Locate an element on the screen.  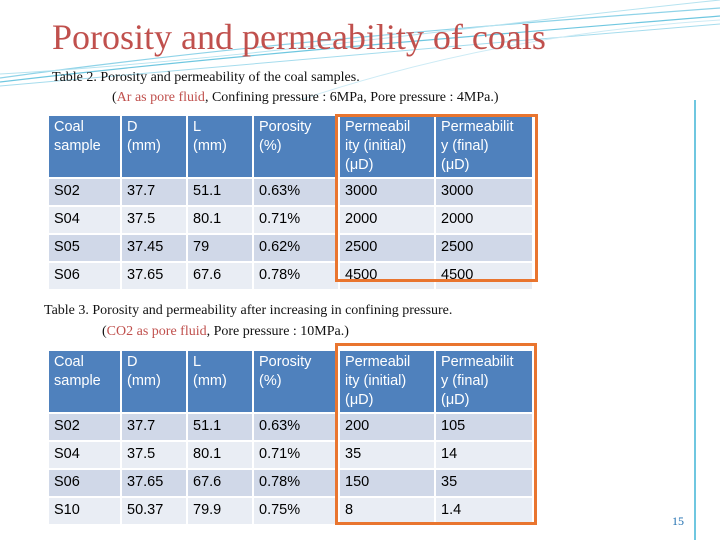
table-cell: S05 is located at coordinates (84, 247).